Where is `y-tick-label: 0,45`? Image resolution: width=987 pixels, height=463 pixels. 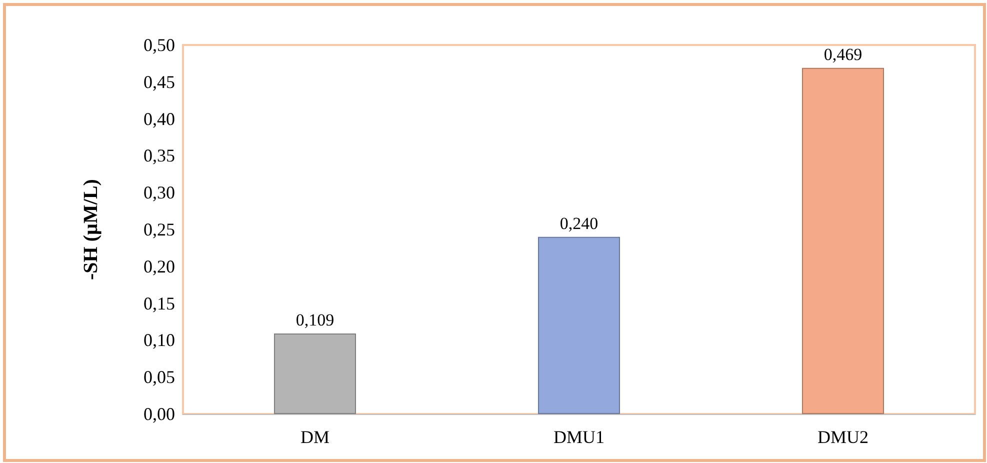 y-tick-label: 0,45 is located at coordinates (159, 82).